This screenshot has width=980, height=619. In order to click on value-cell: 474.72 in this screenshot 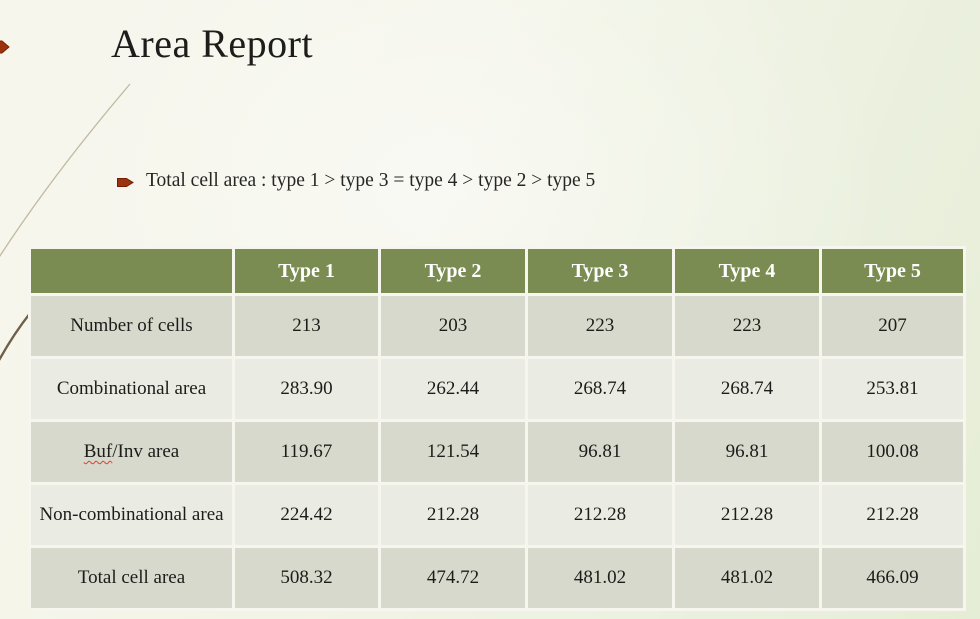, I will do `click(453, 578)`.